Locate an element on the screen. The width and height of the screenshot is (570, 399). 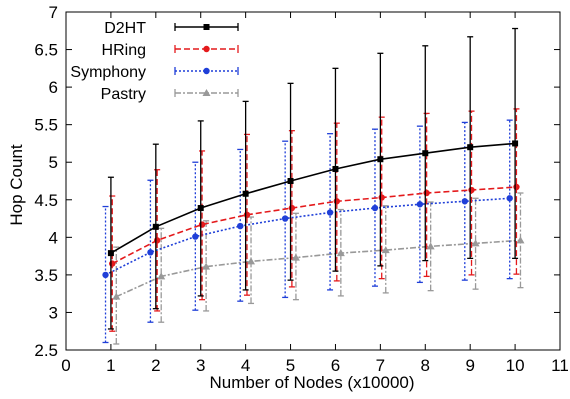
y-tick-label: 5 is located at coordinates (53, 162).